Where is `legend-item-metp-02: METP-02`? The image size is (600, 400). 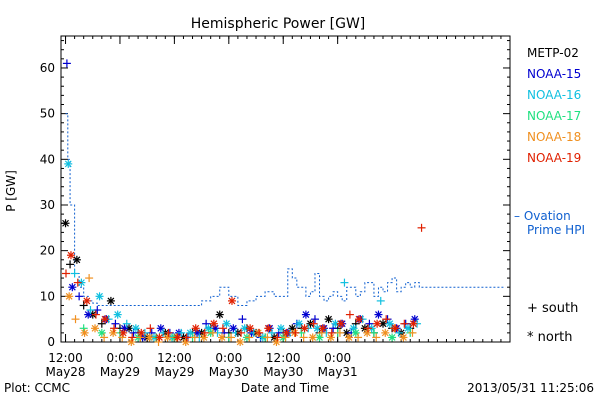 legend-item-metp-02: METP-02 is located at coordinates (553, 53).